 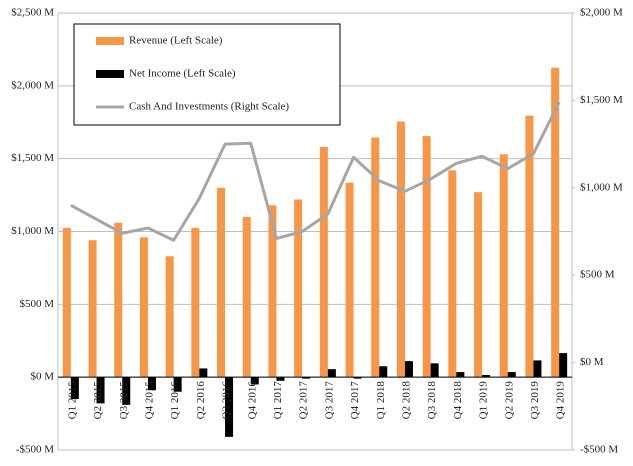 I want to click on x-tick-label: Q1 2015, so click(x=72, y=400).